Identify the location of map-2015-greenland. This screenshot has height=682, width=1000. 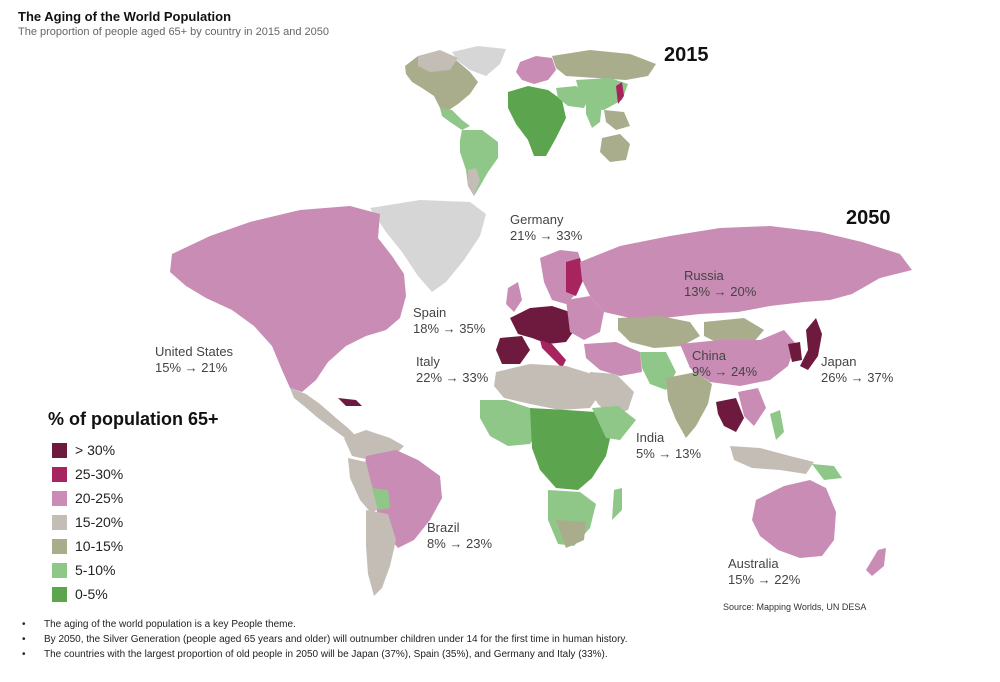
(479, 61).